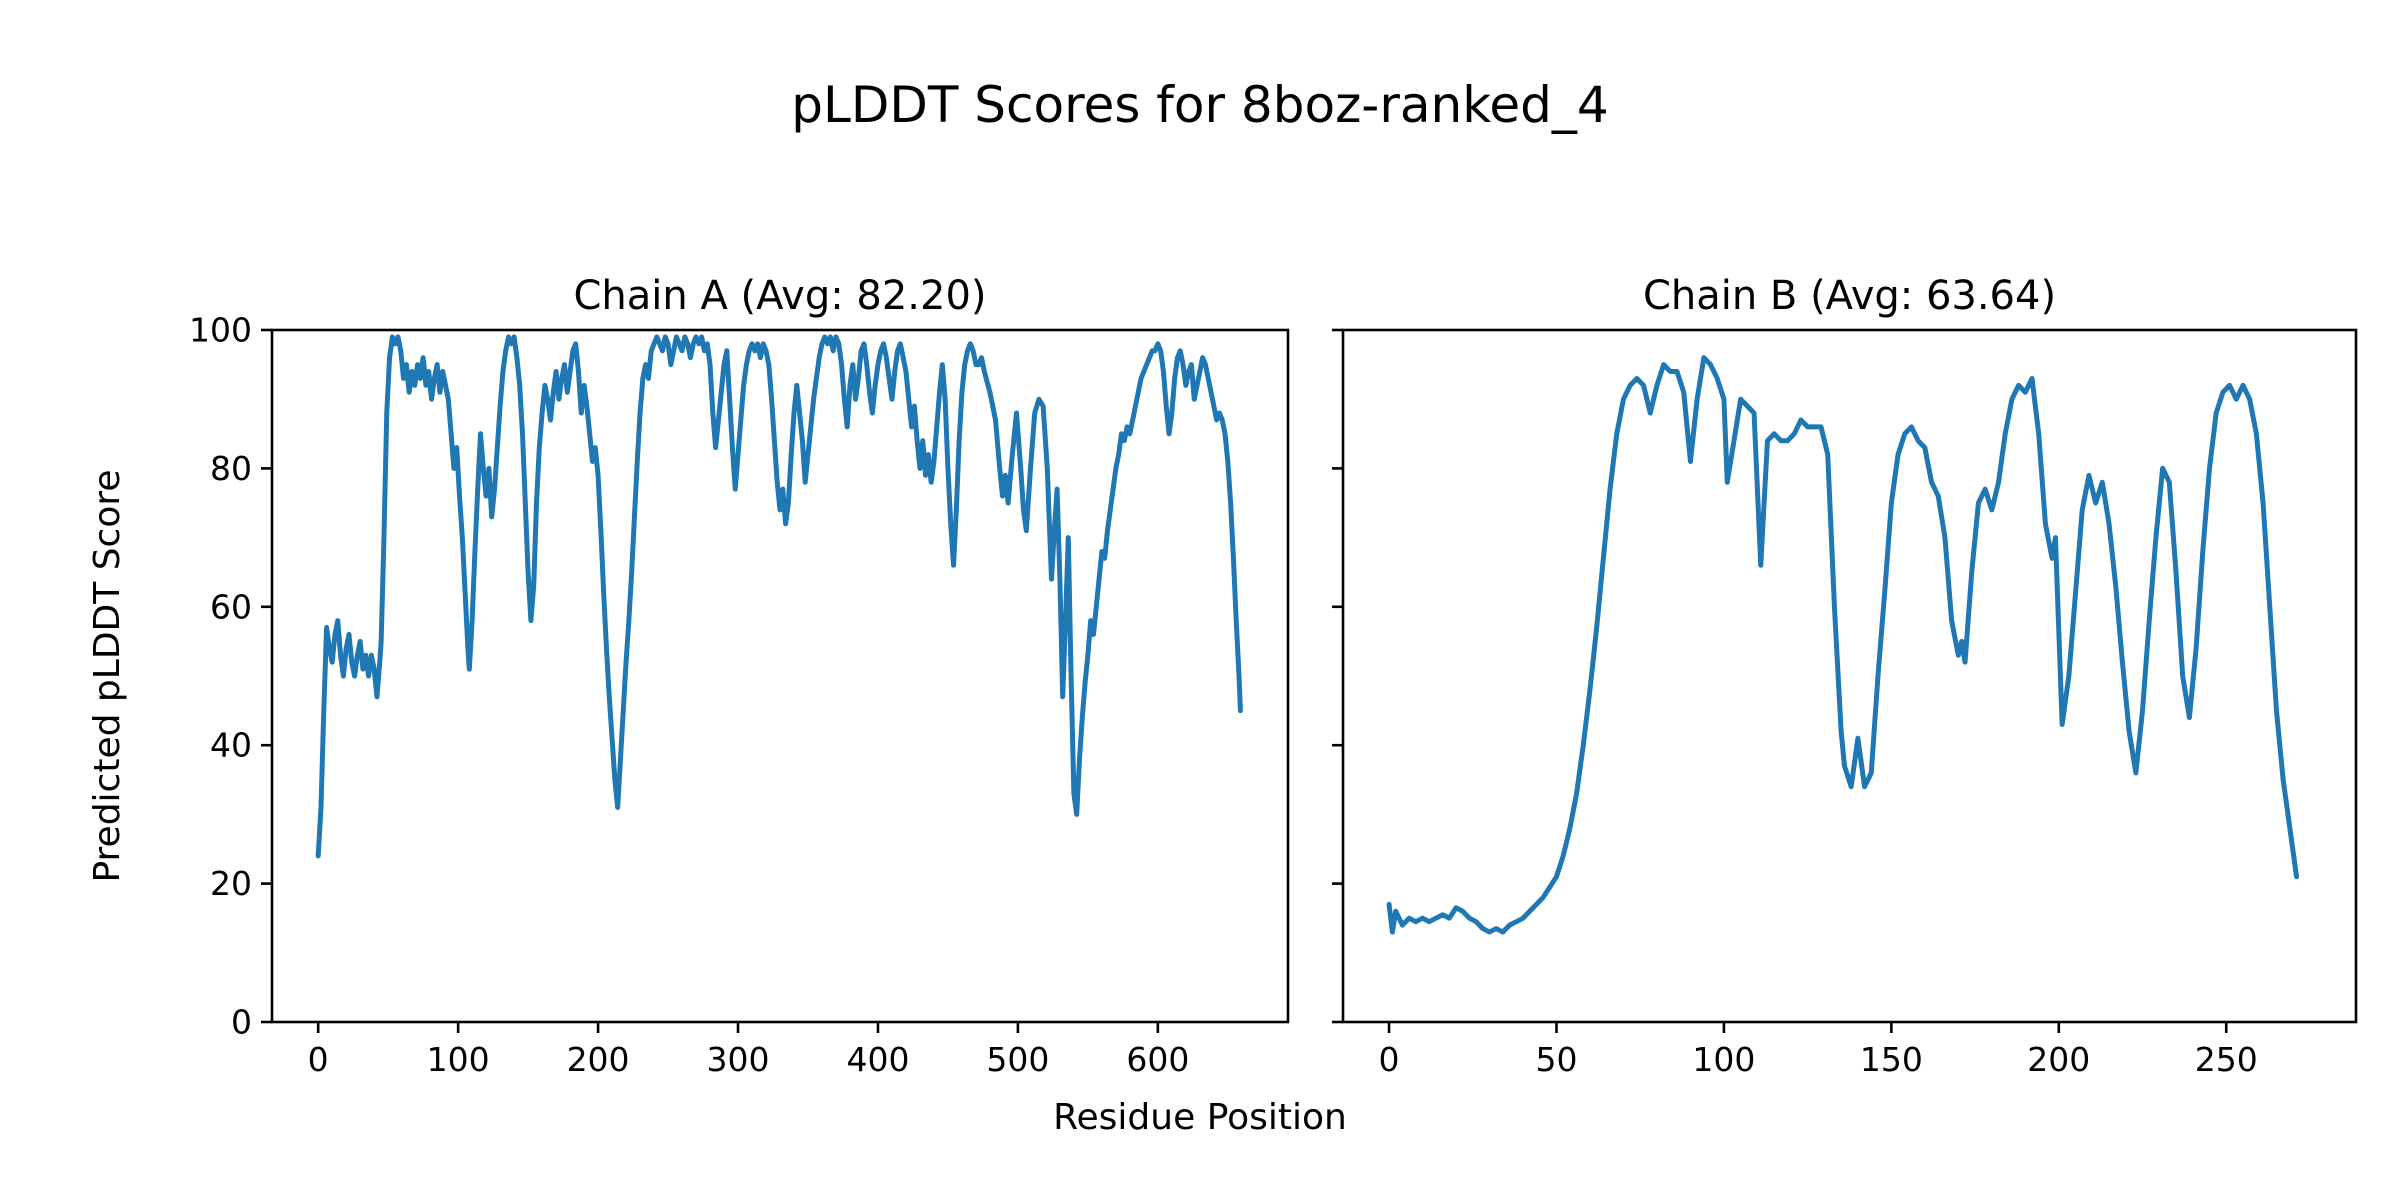  I want to click on y-tick-label: 60, so click(231, 606).